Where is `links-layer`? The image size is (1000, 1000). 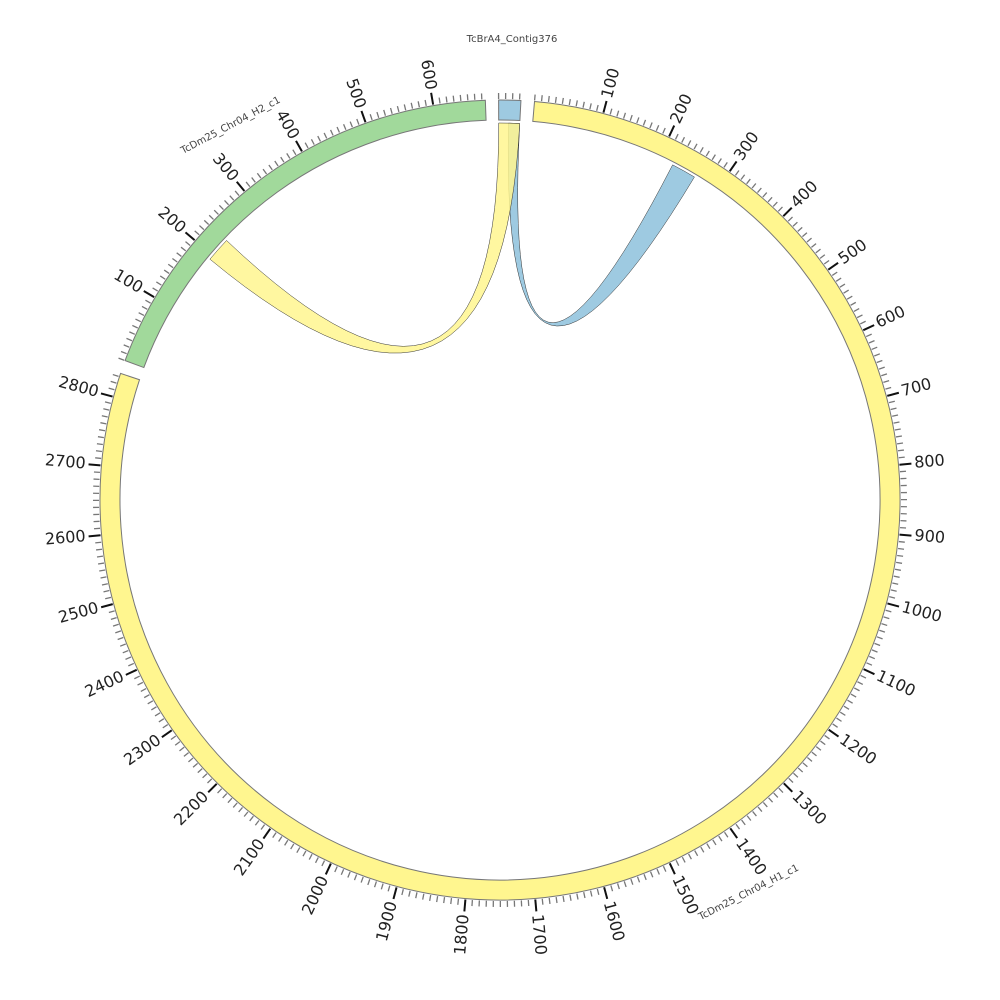 links-layer is located at coordinates (452, 238).